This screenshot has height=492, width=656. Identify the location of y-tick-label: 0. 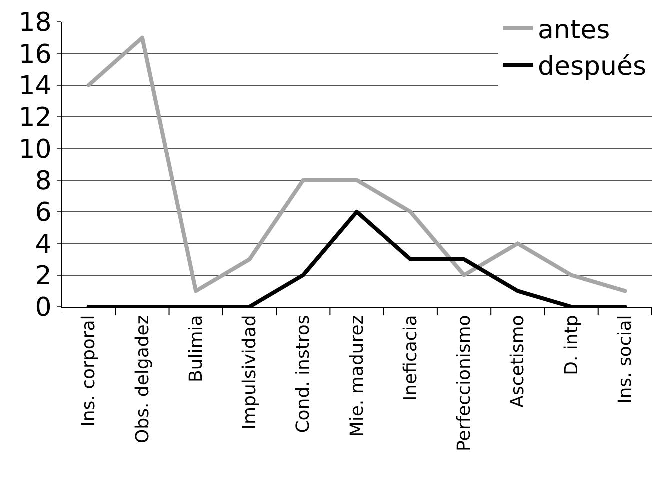
(43, 308).